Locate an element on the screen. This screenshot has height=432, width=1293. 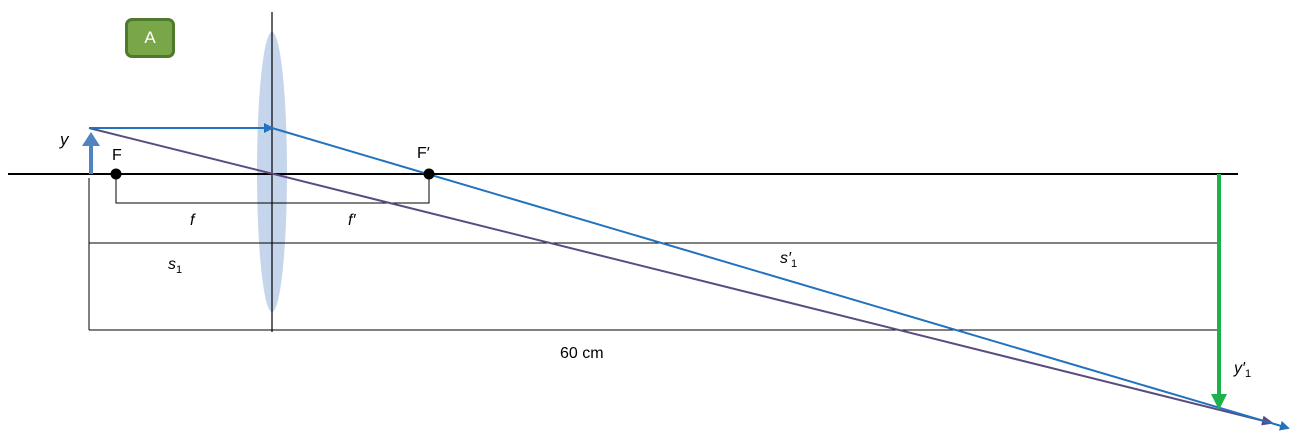
image-label: y′1 is located at coordinates (1243, 370).